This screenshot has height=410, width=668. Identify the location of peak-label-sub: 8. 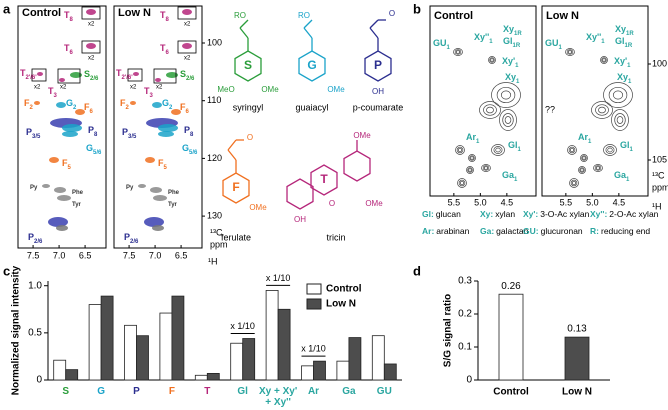
(168, 20).